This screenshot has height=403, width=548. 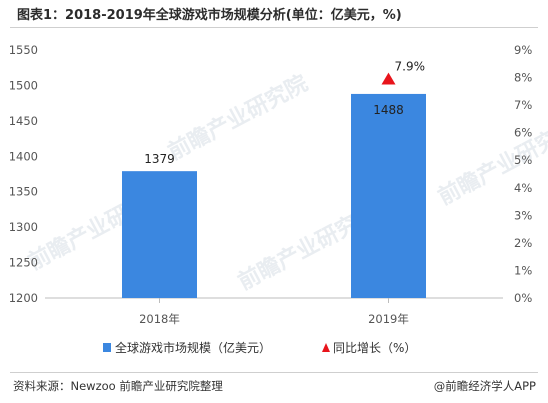 What do you see at coordinates (523, 78) in the screenshot?
I see `y2-tick-label: 8%` at bounding box center [523, 78].